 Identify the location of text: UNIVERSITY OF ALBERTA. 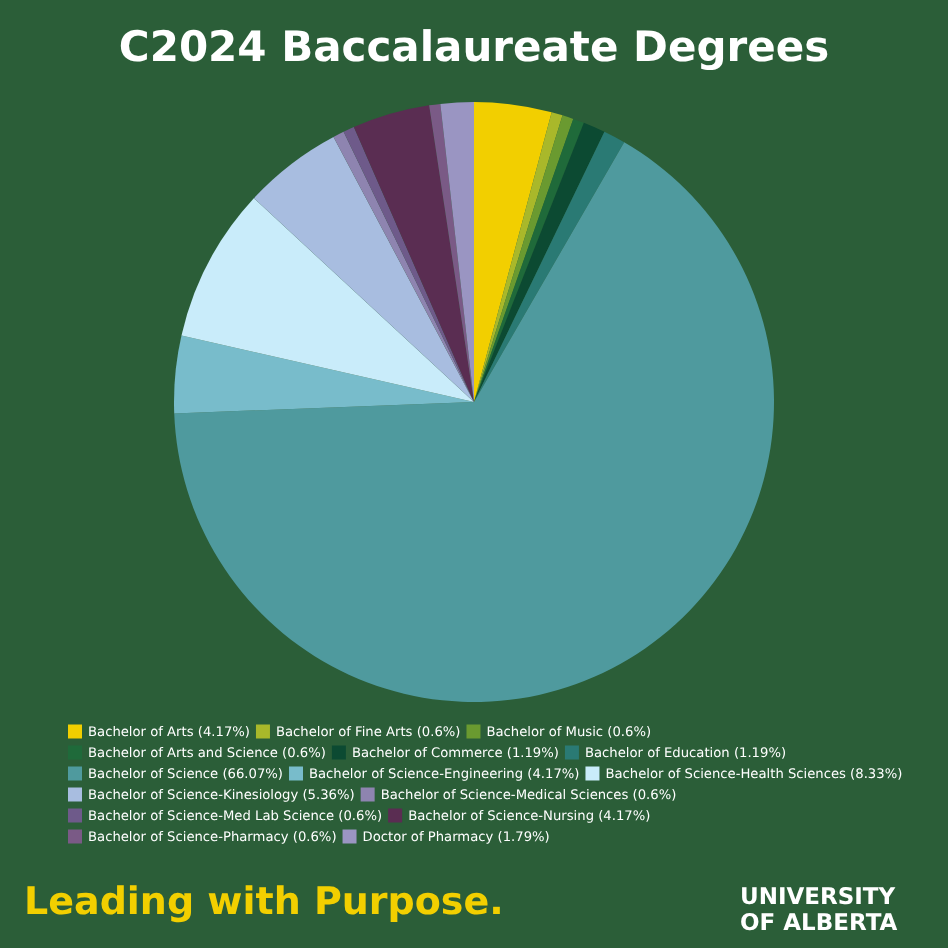
(820, 909).